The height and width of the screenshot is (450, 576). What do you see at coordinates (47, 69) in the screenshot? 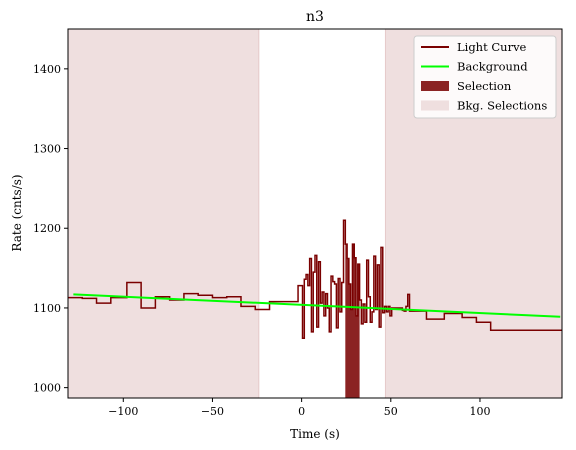
I see `y-tick-label: 1400` at bounding box center [47, 69].